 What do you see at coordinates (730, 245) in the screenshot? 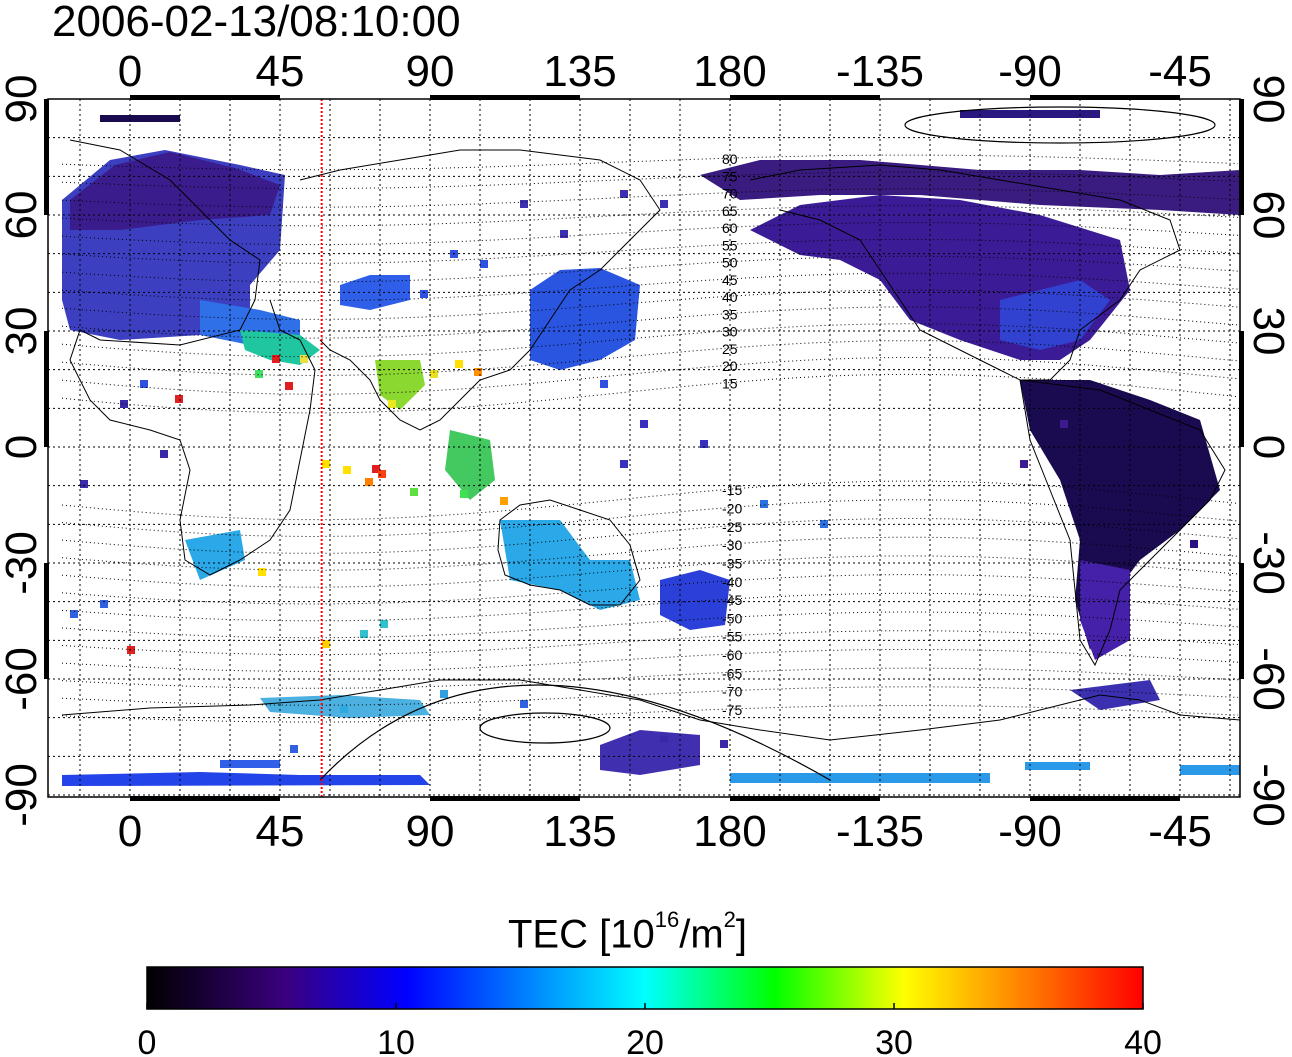
I see `contour-label: 55` at bounding box center [730, 245].